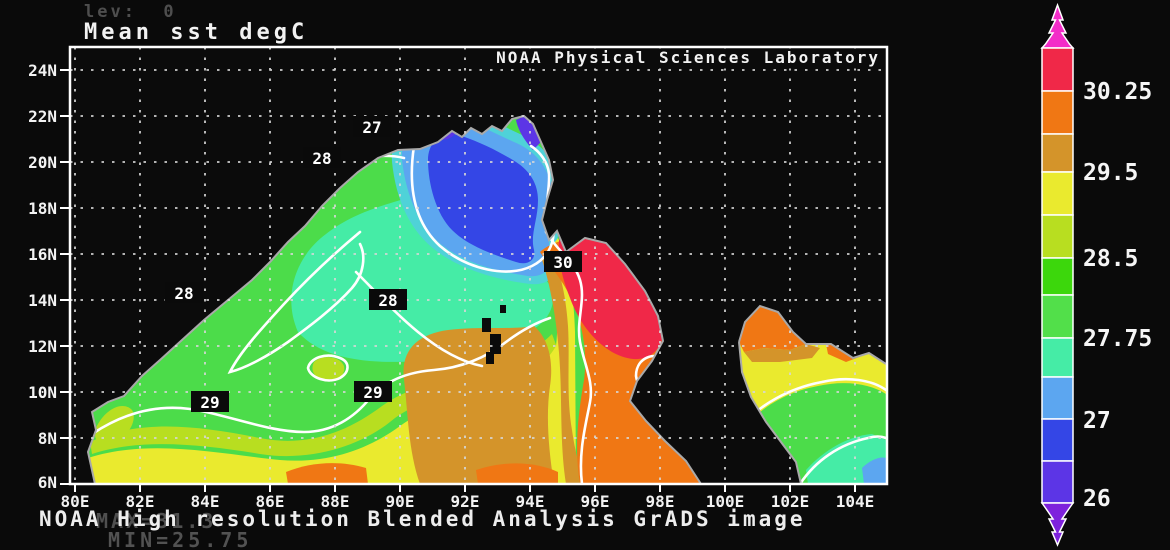 The width and height of the screenshot is (1170, 550). I want to click on lon-tick-label: 92E, so click(465, 501).